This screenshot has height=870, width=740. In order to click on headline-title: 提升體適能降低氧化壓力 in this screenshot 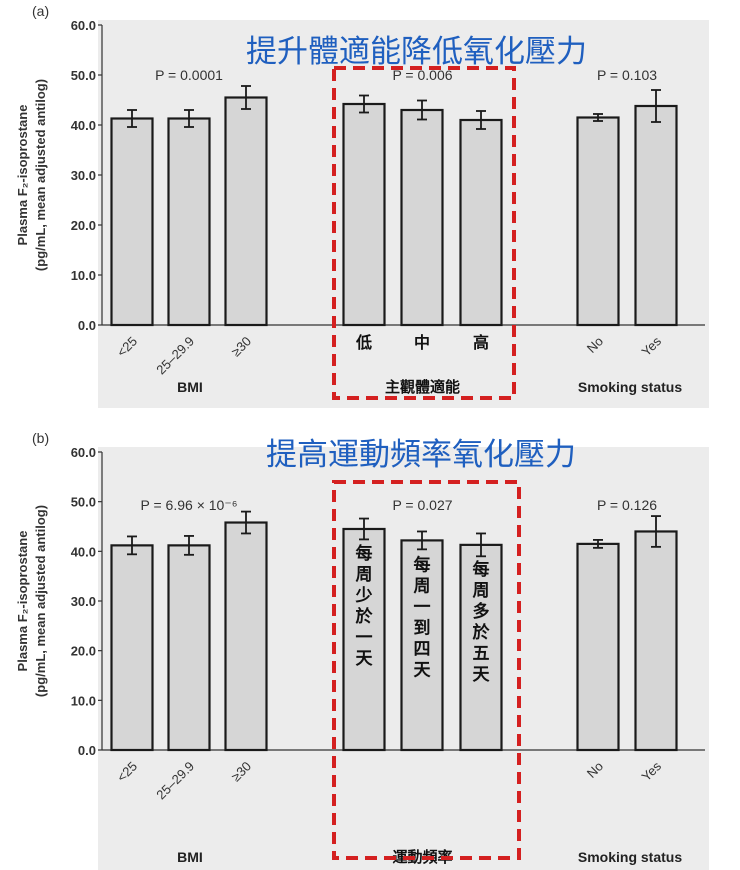, I will do `click(416, 52)`.